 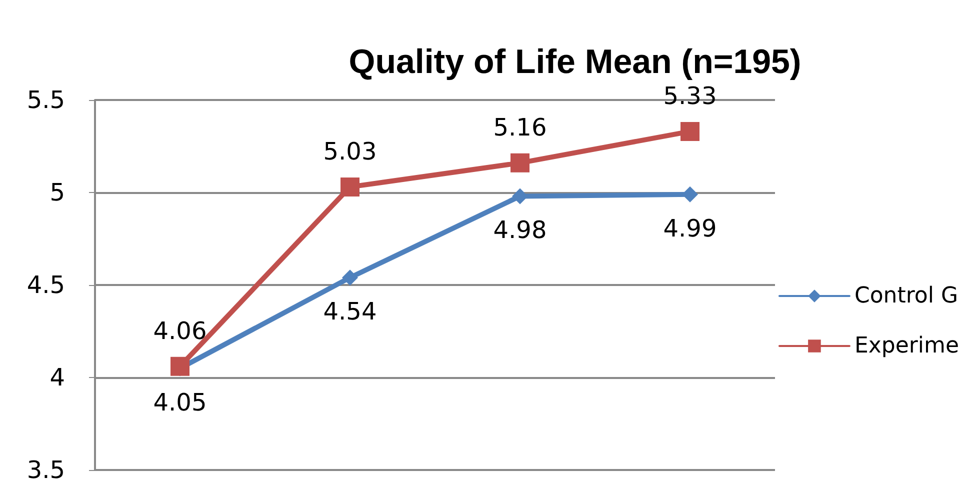 I want to click on data-label: 4.98, so click(x=520, y=230).